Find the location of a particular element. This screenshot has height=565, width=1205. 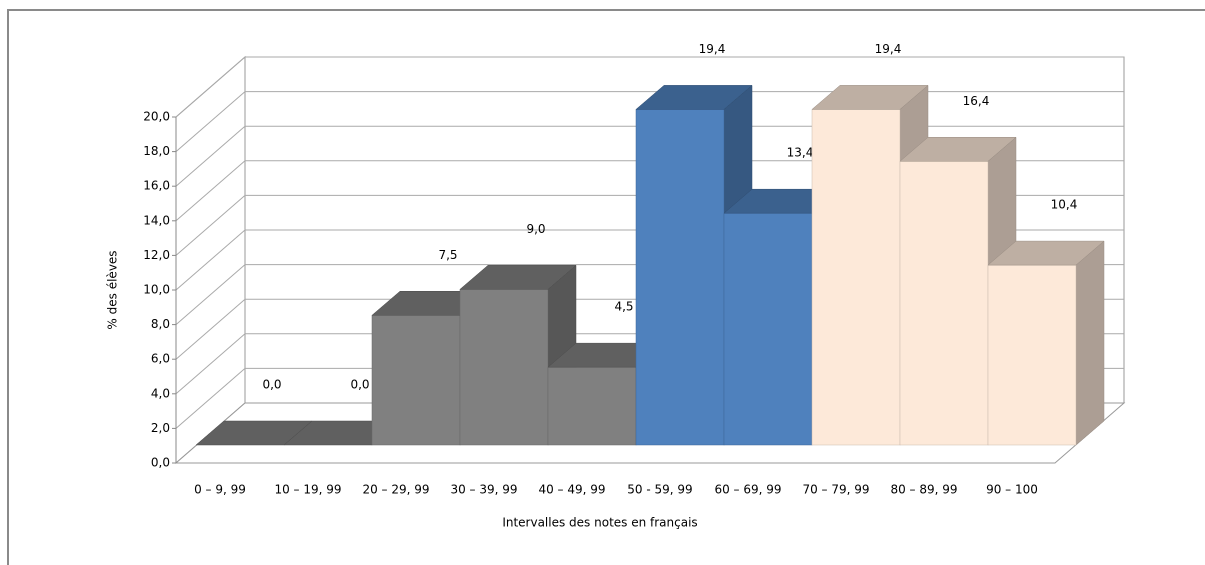

y-axis-title: % des élèves is located at coordinates (113, 289).